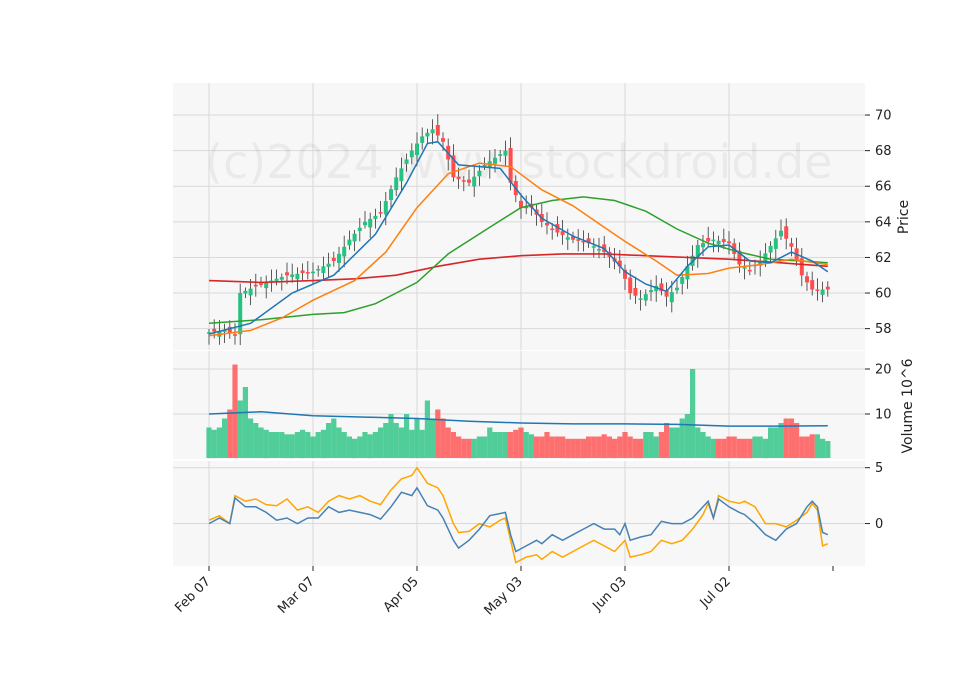  I want to click on volume-ma-line, so click(518, 419).